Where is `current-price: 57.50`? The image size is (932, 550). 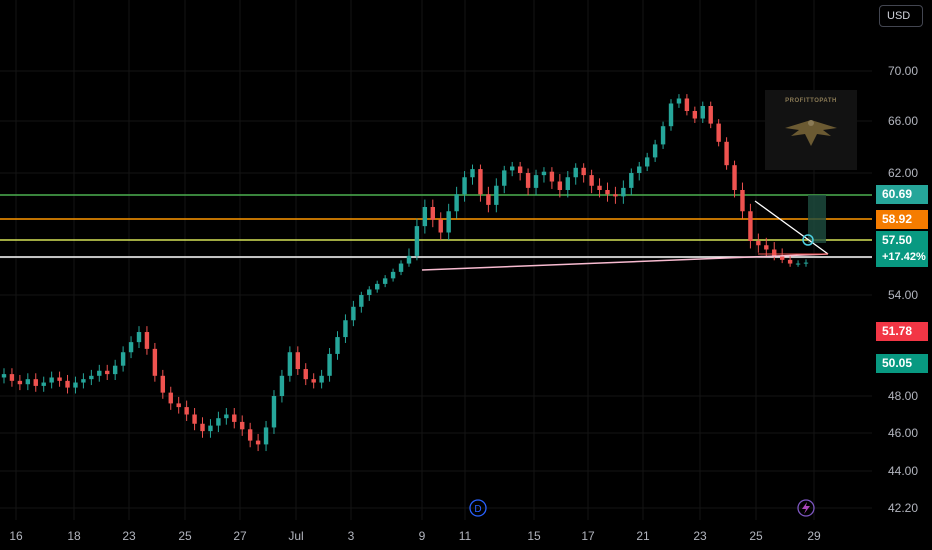
current-price: 57.50 is located at coordinates (897, 240).